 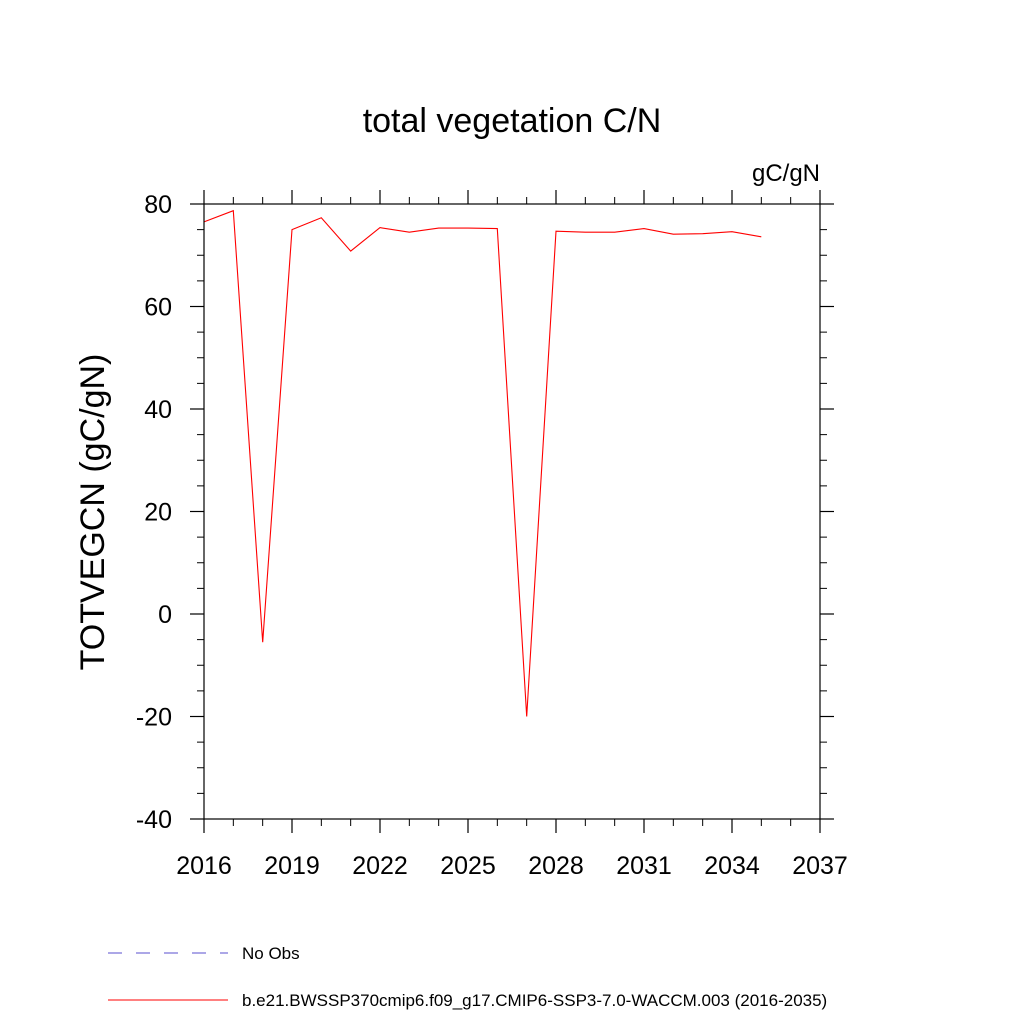 What do you see at coordinates (732, 866) in the screenshot?
I see `x-tick-label: 2034` at bounding box center [732, 866].